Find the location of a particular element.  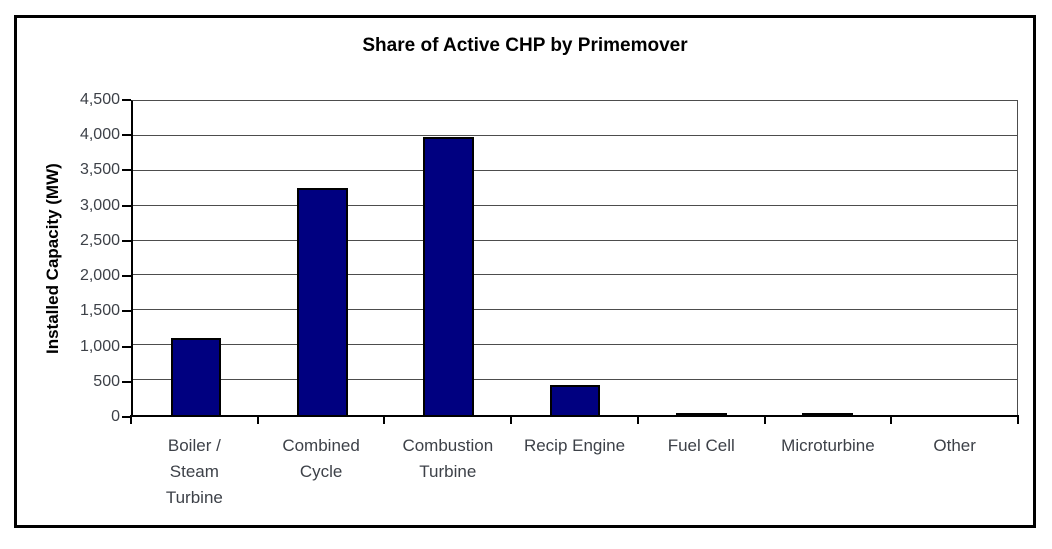

category-label: Recip Engine is located at coordinates (574, 445).